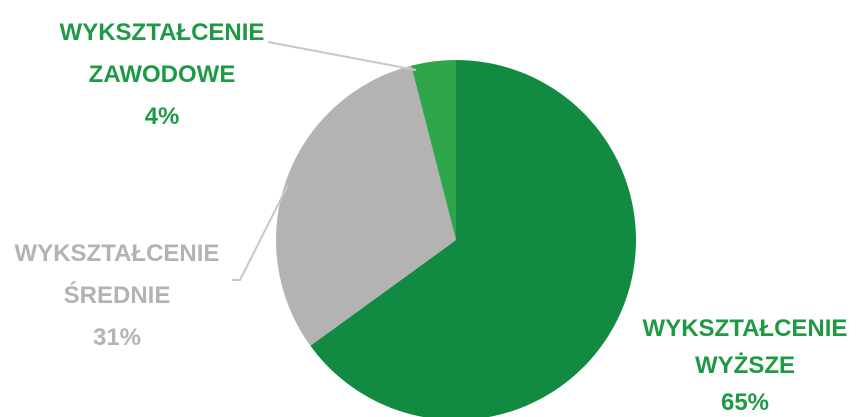 The height and width of the screenshot is (417, 856). I want to click on slice-label-wyzsze: WYKSZTAŁCENIE WYŻSZE 65%, so click(745, 365).